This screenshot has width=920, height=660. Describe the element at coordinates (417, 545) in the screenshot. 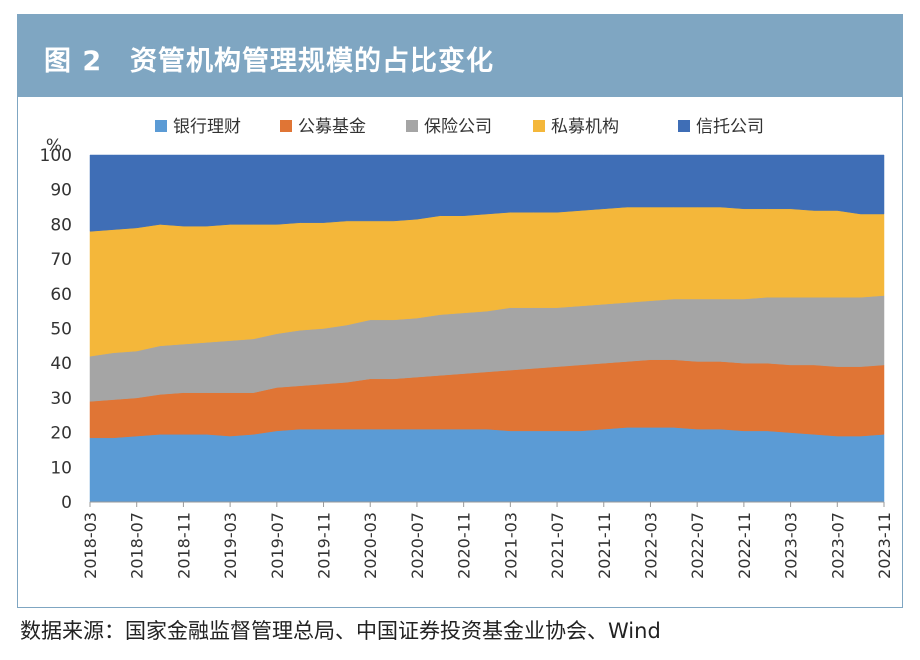

I see `x-tick-label: 2020-07` at that location.